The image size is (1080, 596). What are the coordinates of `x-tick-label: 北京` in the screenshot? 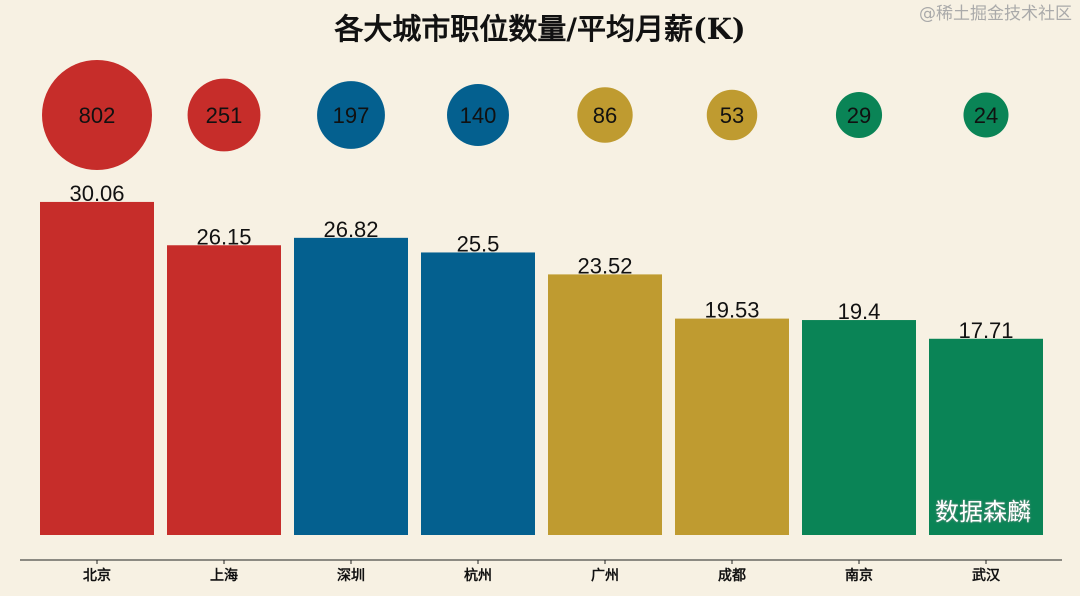 It's located at (97, 575).